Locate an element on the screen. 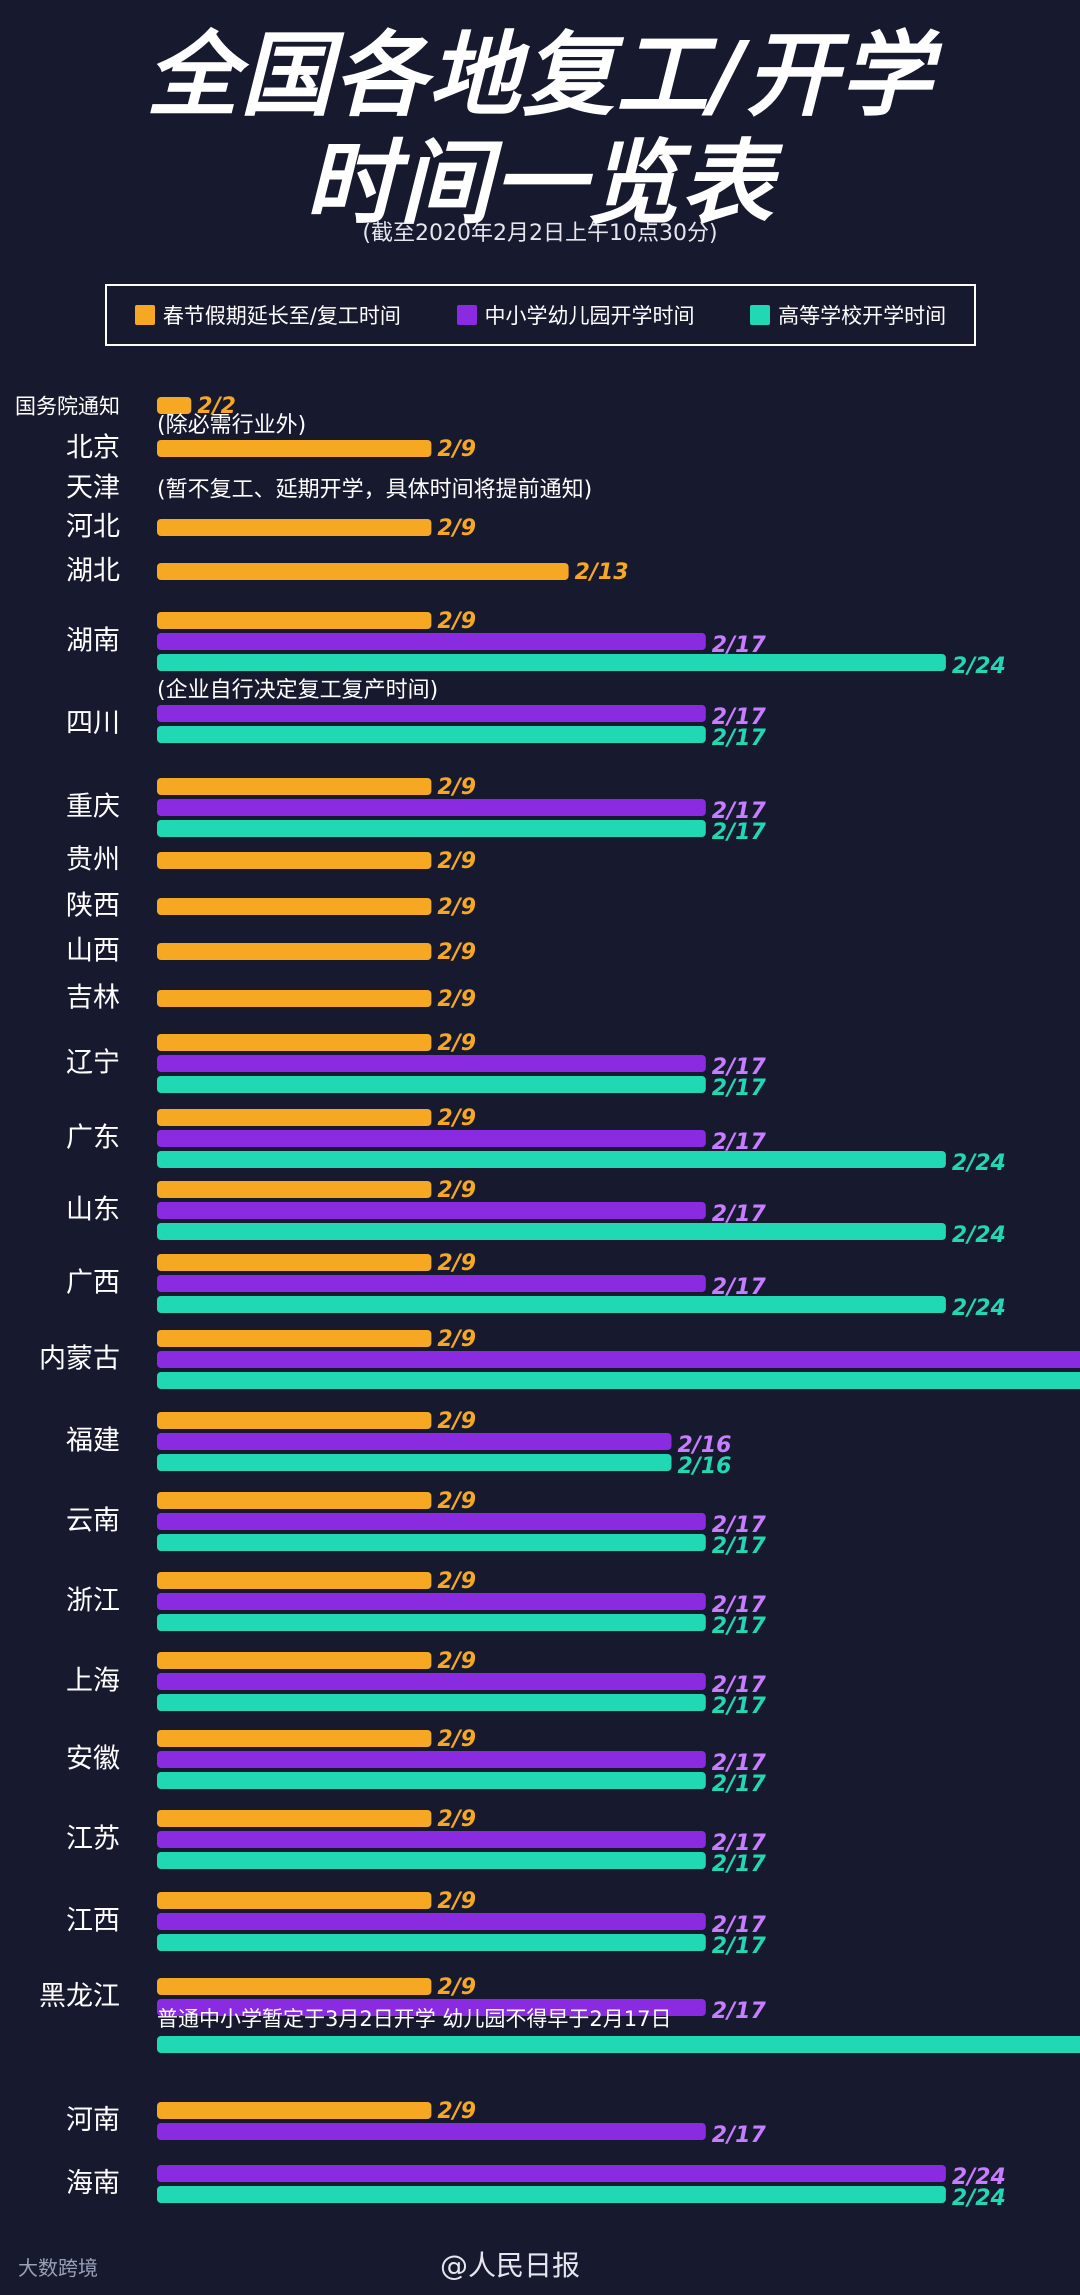  region-label: 湖北 is located at coordinates (93, 571).